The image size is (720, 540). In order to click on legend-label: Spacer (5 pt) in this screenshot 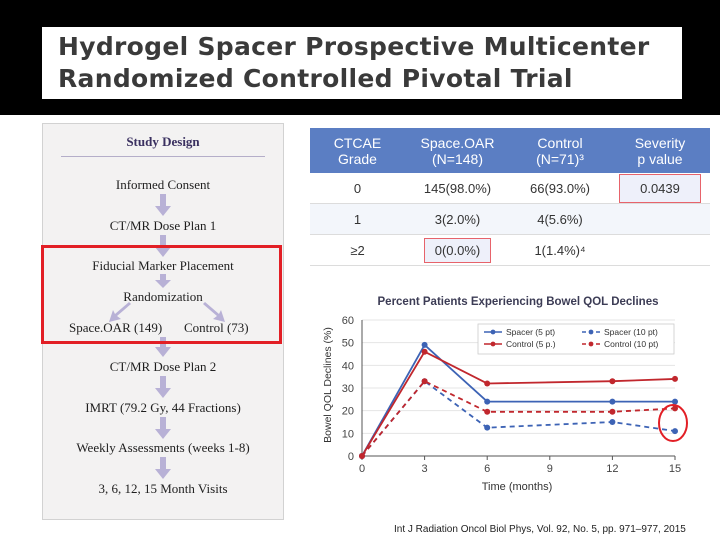, I will do `click(530, 332)`.